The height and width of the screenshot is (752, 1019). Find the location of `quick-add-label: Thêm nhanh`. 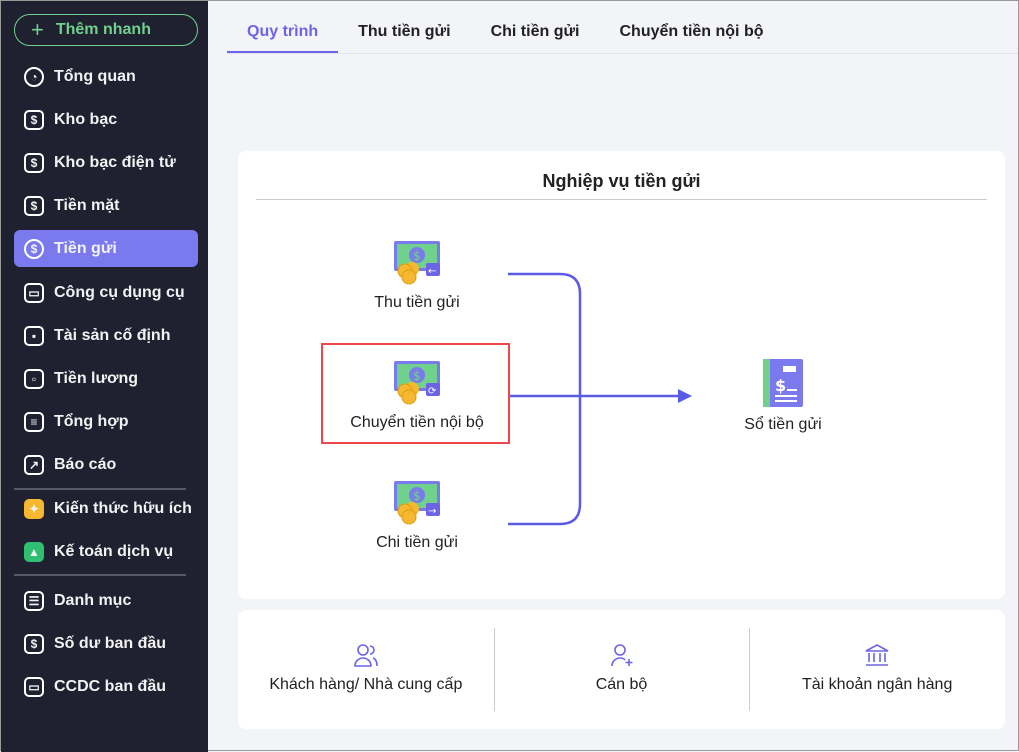

quick-add-label: Thêm nhanh is located at coordinates (103, 29).